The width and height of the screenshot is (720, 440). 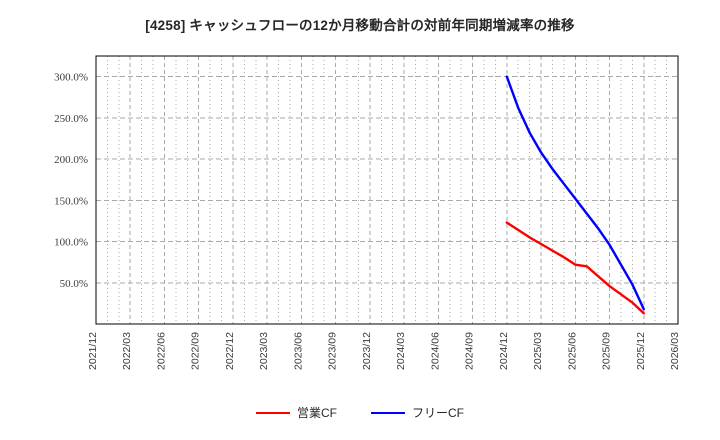 I want to click on svg-text: 2021/12, so click(x=93, y=351).